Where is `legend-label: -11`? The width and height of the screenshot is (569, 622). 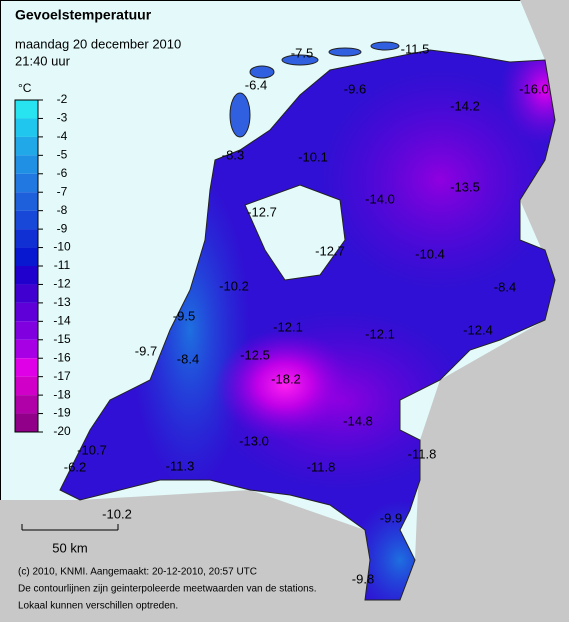 legend-label: -11 is located at coordinates (62, 265).